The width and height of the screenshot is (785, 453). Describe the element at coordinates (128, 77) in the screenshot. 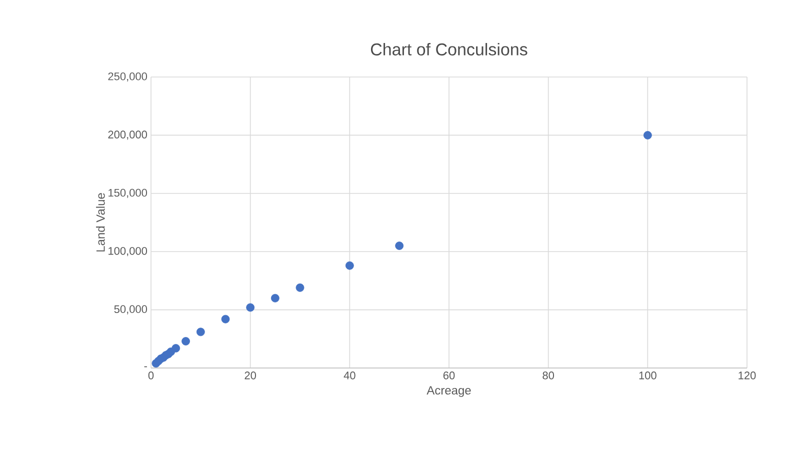

I see `y-tick-label: 250,000` at that location.